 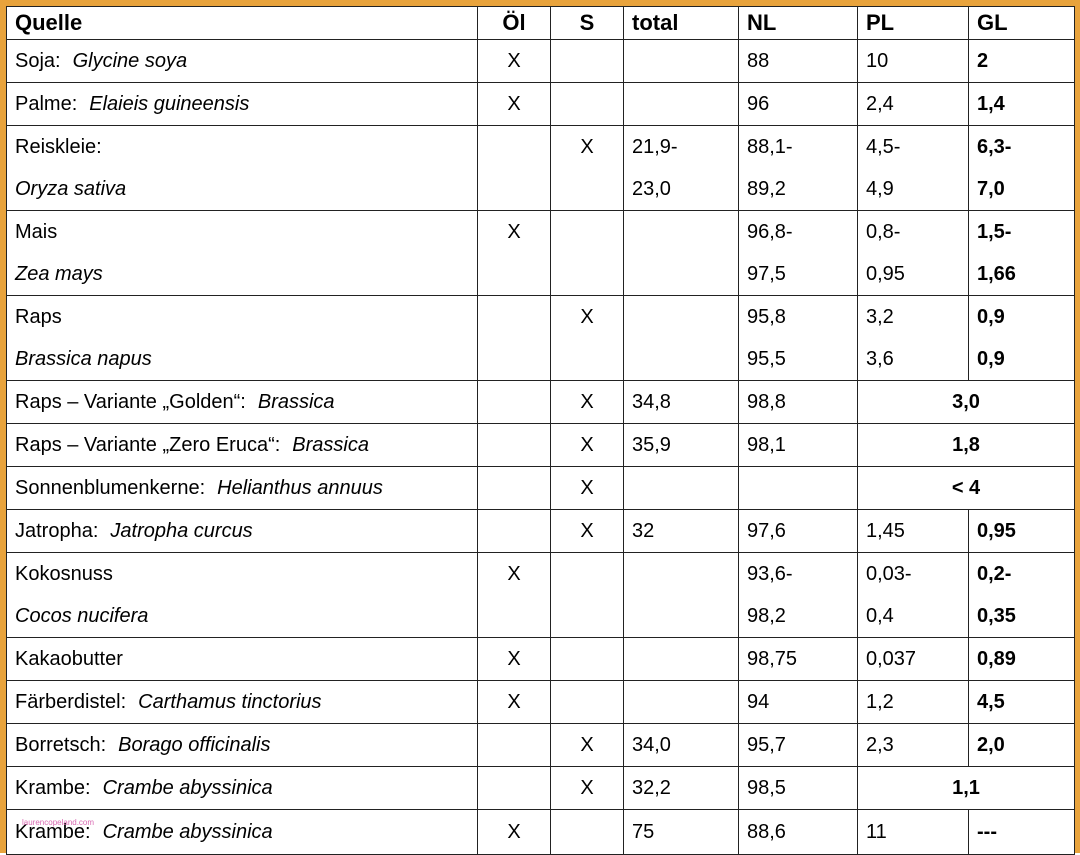 I want to click on source-cell: Palme: Elaieis guineensis, so click(x=242, y=104).